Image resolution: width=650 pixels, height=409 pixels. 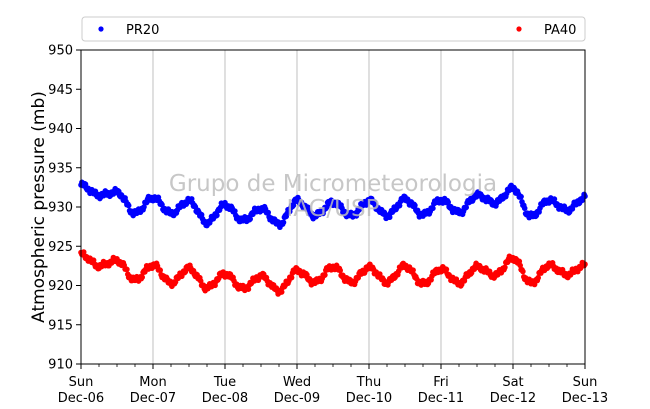 I want to click on watermark: Grupo de Micrometeorologia IAG/USP, so click(x=333, y=196).